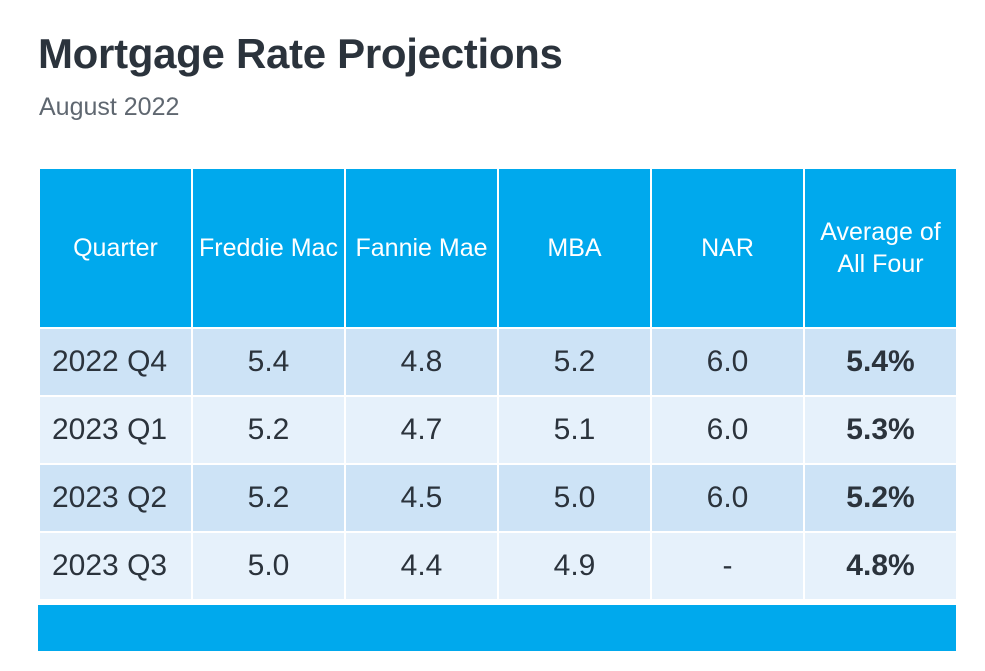 This screenshot has height=671, width=985. What do you see at coordinates (574, 566) in the screenshot?
I see `cell-mba: 4.9` at bounding box center [574, 566].